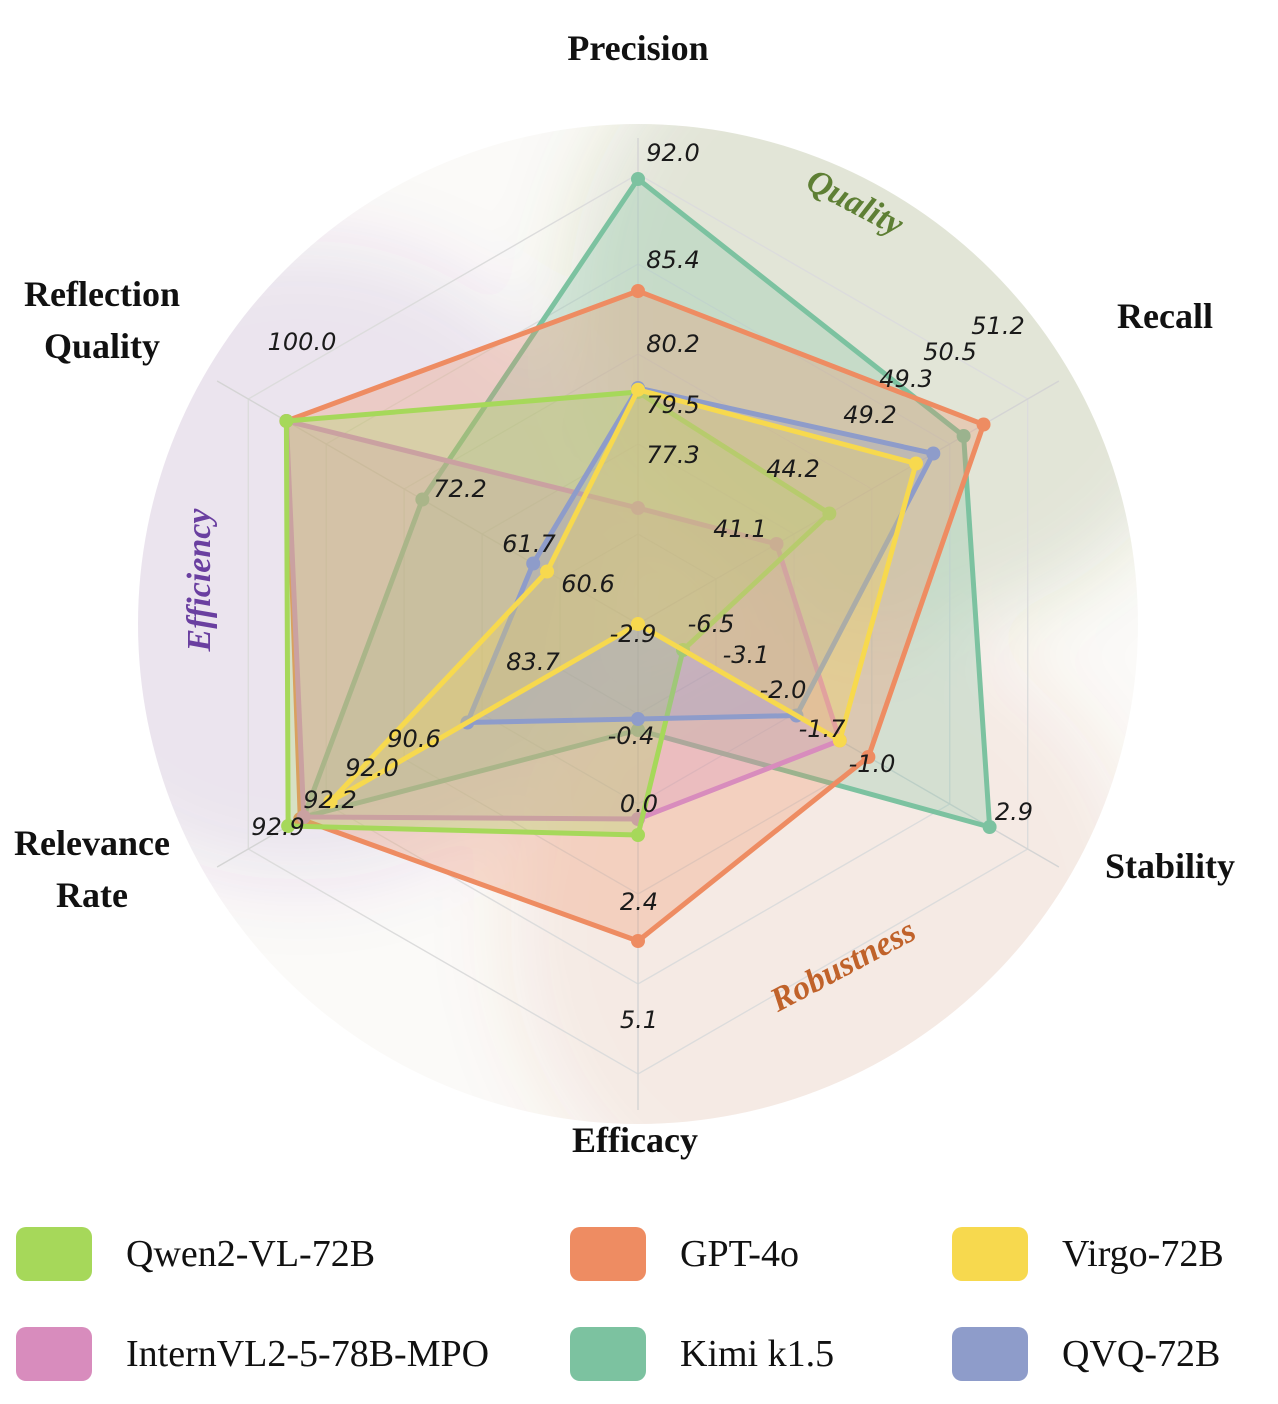 This screenshot has height=1404, width=1278. I want to click on legend-label: QVQ-72B, so click(1141, 1354).